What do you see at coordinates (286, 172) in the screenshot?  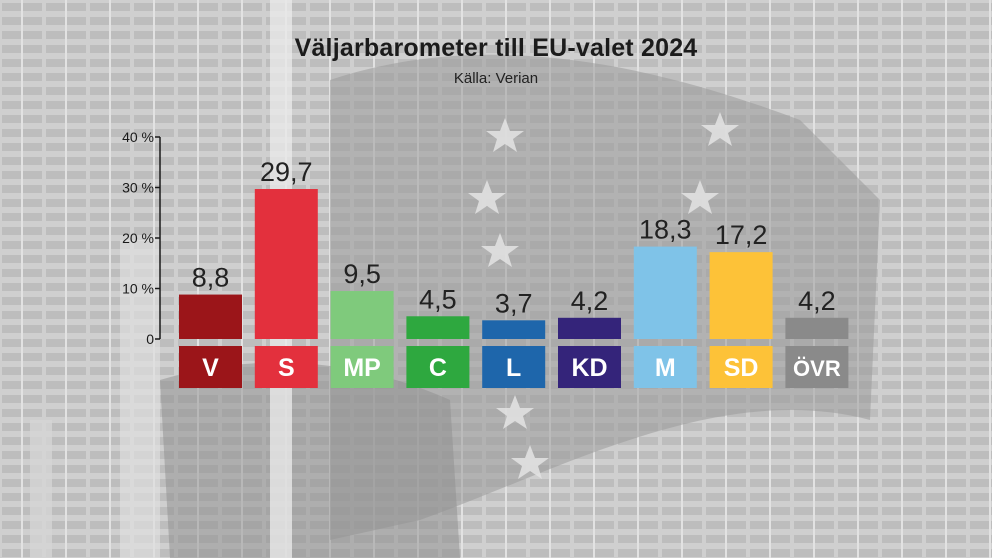 I see `data-label: 29,7` at bounding box center [286, 172].